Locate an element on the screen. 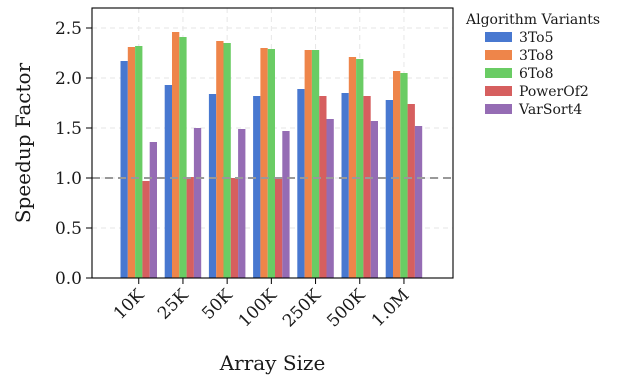  x-tick-label: 500K is located at coordinates (346, 308).